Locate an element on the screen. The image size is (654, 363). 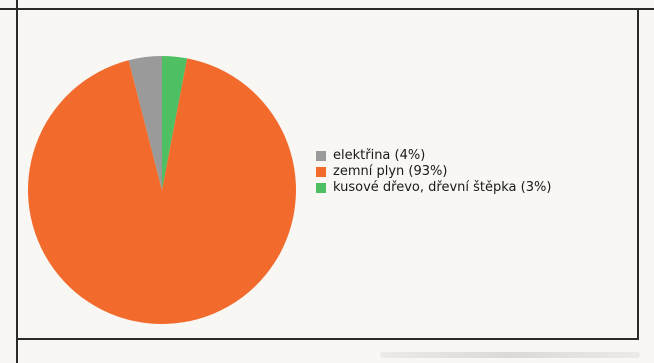
pie-slice-drevo is located at coordinates (175, 123).